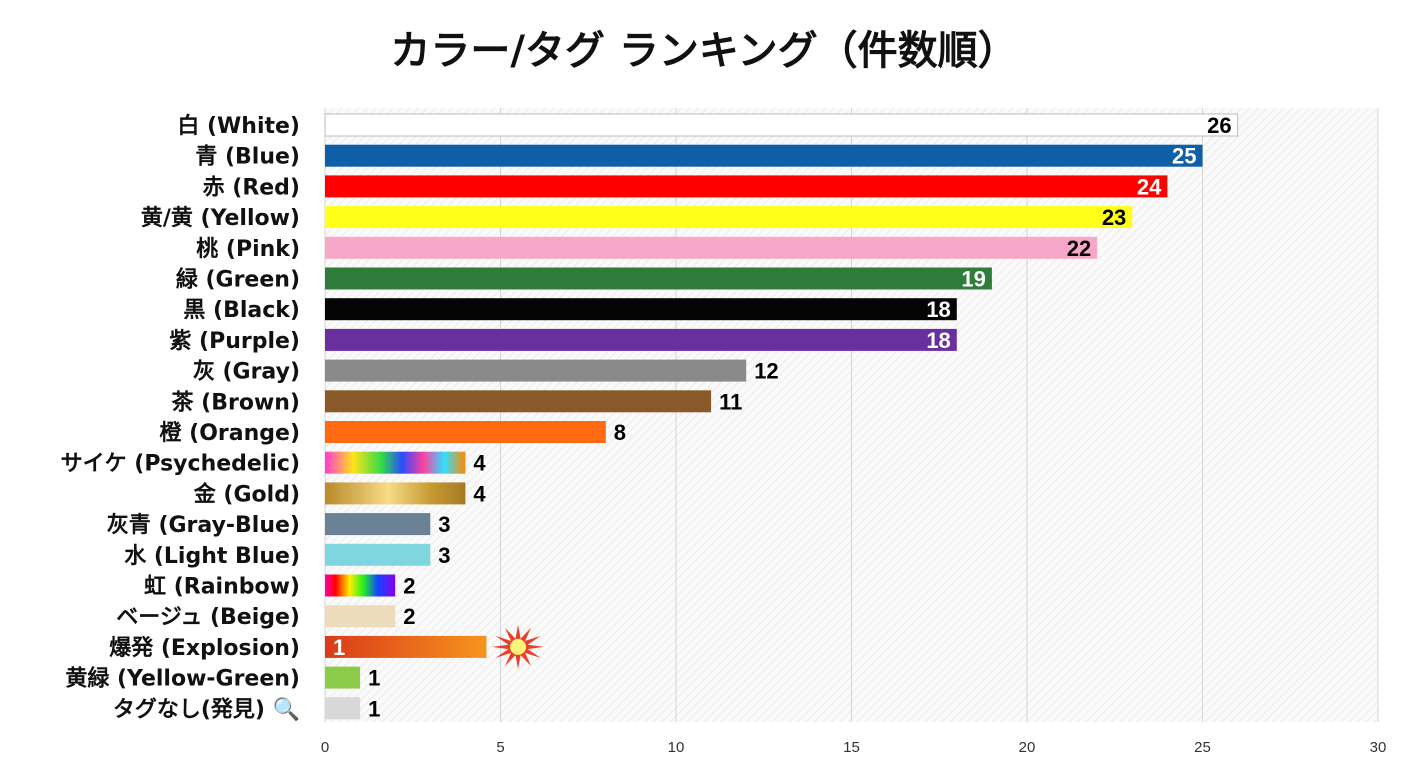 The image size is (1408, 768). I want to click on category-label: タグなし(発見) 🔍, so click(206, 708).